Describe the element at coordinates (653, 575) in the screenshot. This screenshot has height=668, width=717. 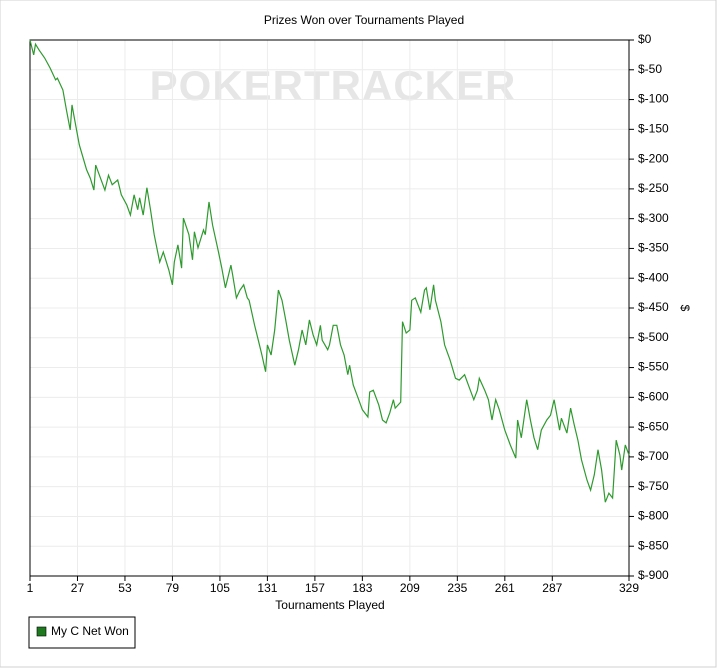
I see `y-tick-label: $-900` at that location.